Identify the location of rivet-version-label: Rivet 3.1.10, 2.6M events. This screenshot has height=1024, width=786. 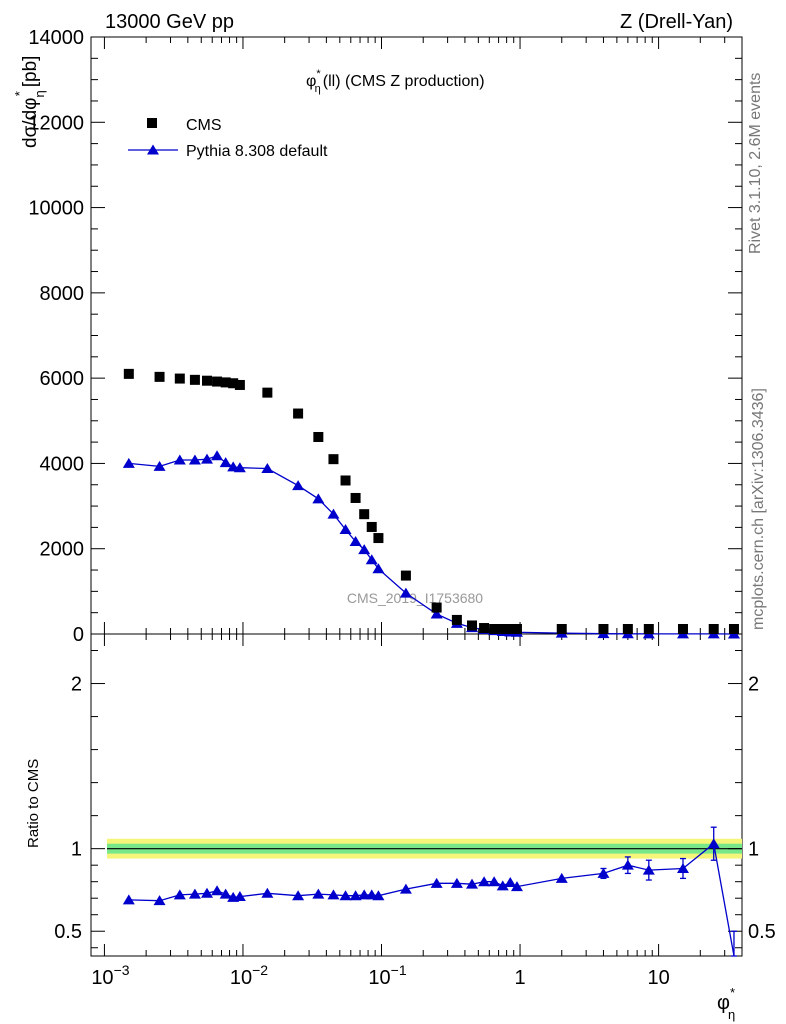
(755, 163).